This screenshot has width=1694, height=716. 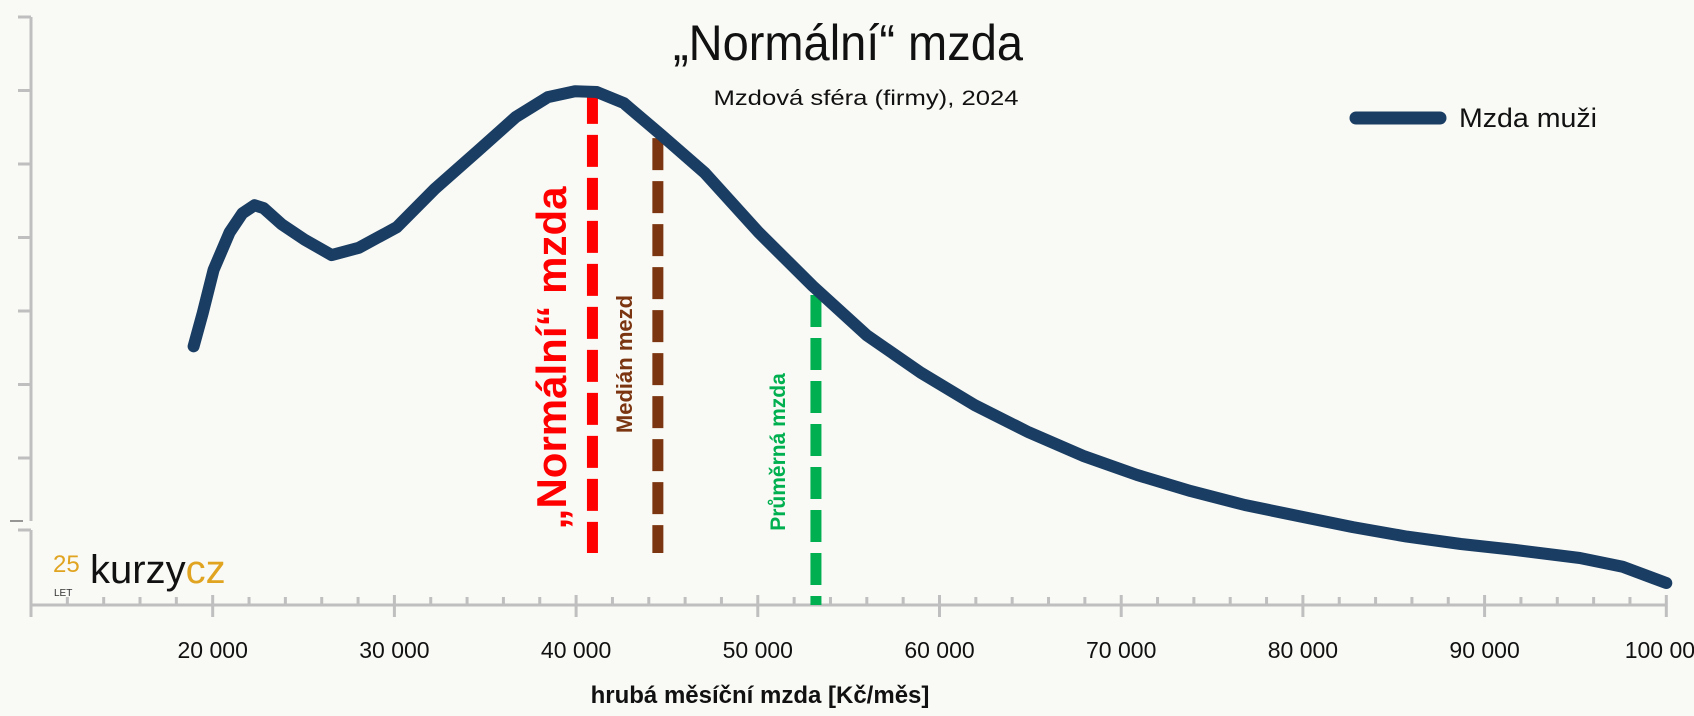 What do you see at coordinates (1303, 650) in the screenshot?
I see `x-tick-label: 80 000` at bounding box center [1303, 650].